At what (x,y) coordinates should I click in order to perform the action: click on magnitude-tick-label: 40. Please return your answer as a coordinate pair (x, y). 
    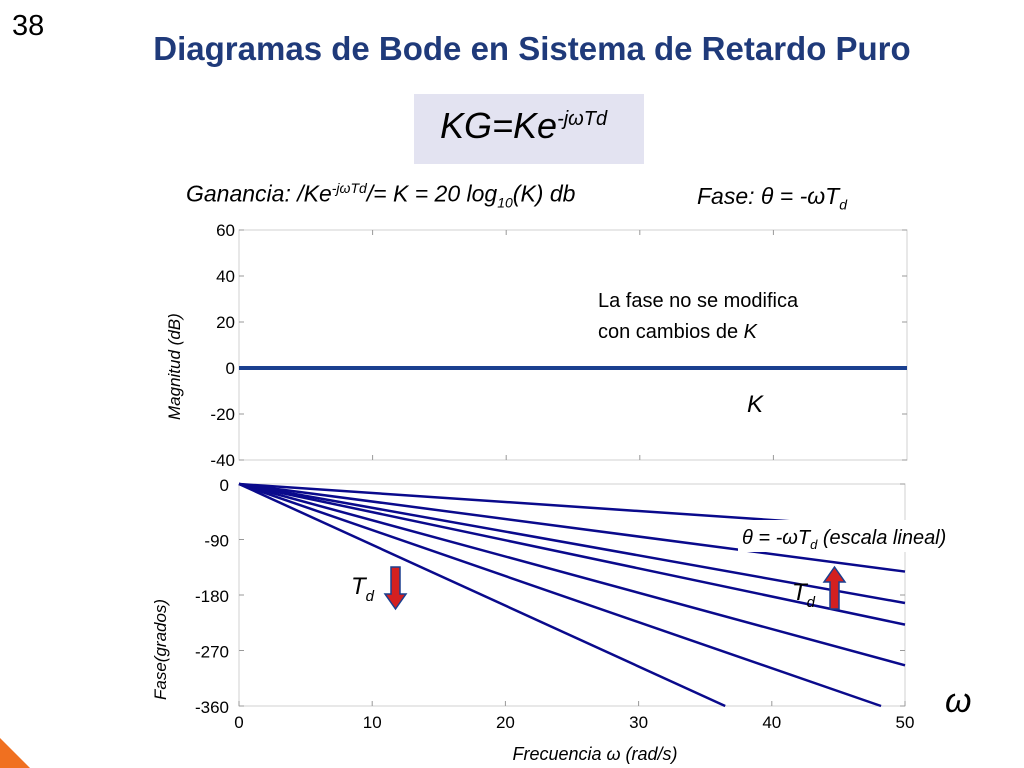
    Looking at the image, I should click on (225, 276).